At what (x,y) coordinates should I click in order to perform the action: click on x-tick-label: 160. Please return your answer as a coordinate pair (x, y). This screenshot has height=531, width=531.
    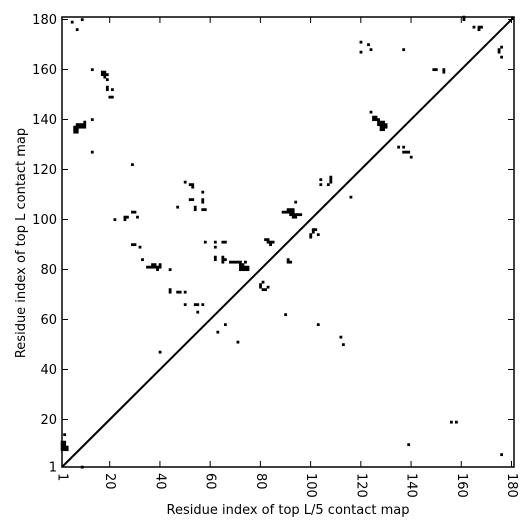
    Looking at the image, I should click on (461, 485).